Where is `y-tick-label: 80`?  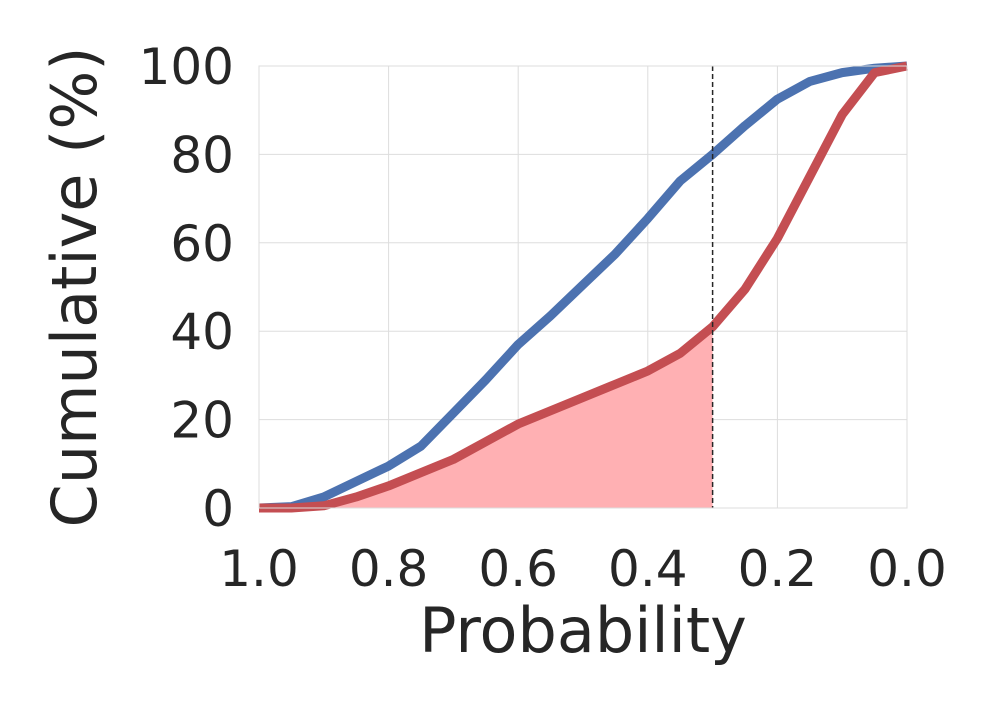 y-tick-label: 80 is located at coordinates (202, 155).